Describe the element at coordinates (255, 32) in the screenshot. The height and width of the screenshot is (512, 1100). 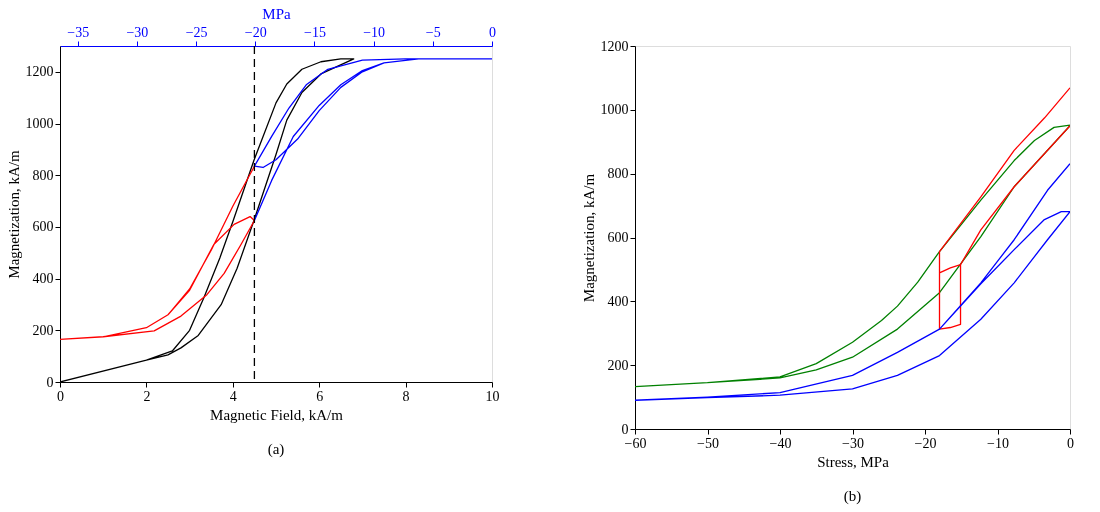
I see `x2-tick-label: −20` at that location.